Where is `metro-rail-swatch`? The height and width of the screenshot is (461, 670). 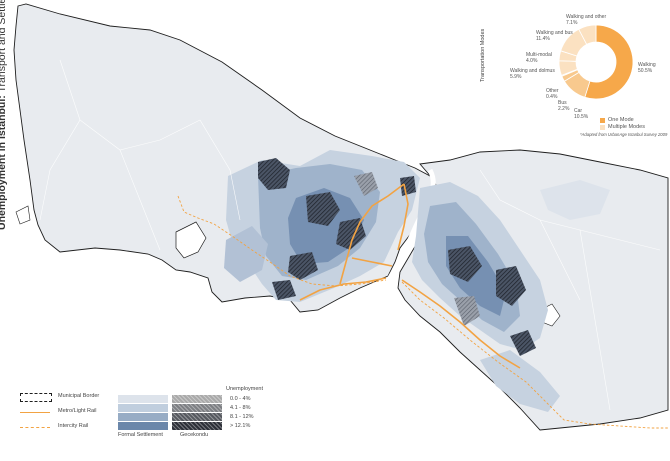
metro-rail-swatch is located at coordinates (35, 412).